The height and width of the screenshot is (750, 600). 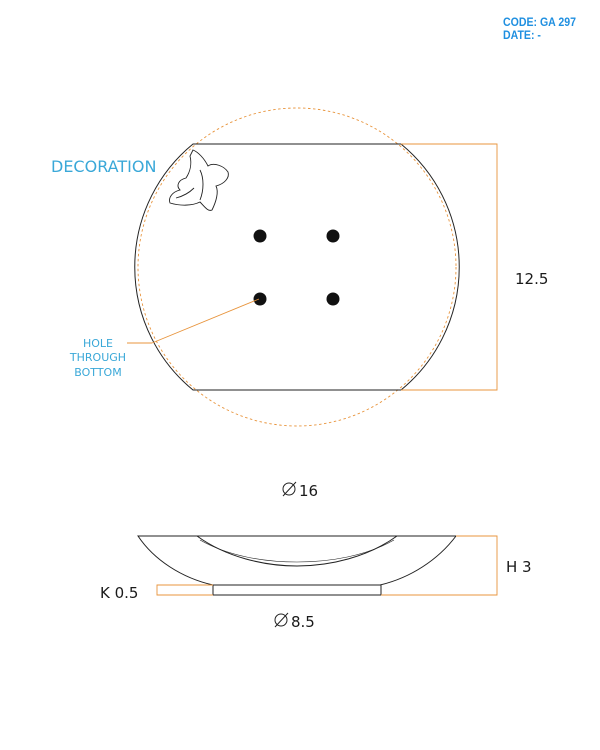 What do you see at coordinates (98, 343) in the screenshot?
I see `hole-label-line: HOLE` at bounding box center [98, 343].